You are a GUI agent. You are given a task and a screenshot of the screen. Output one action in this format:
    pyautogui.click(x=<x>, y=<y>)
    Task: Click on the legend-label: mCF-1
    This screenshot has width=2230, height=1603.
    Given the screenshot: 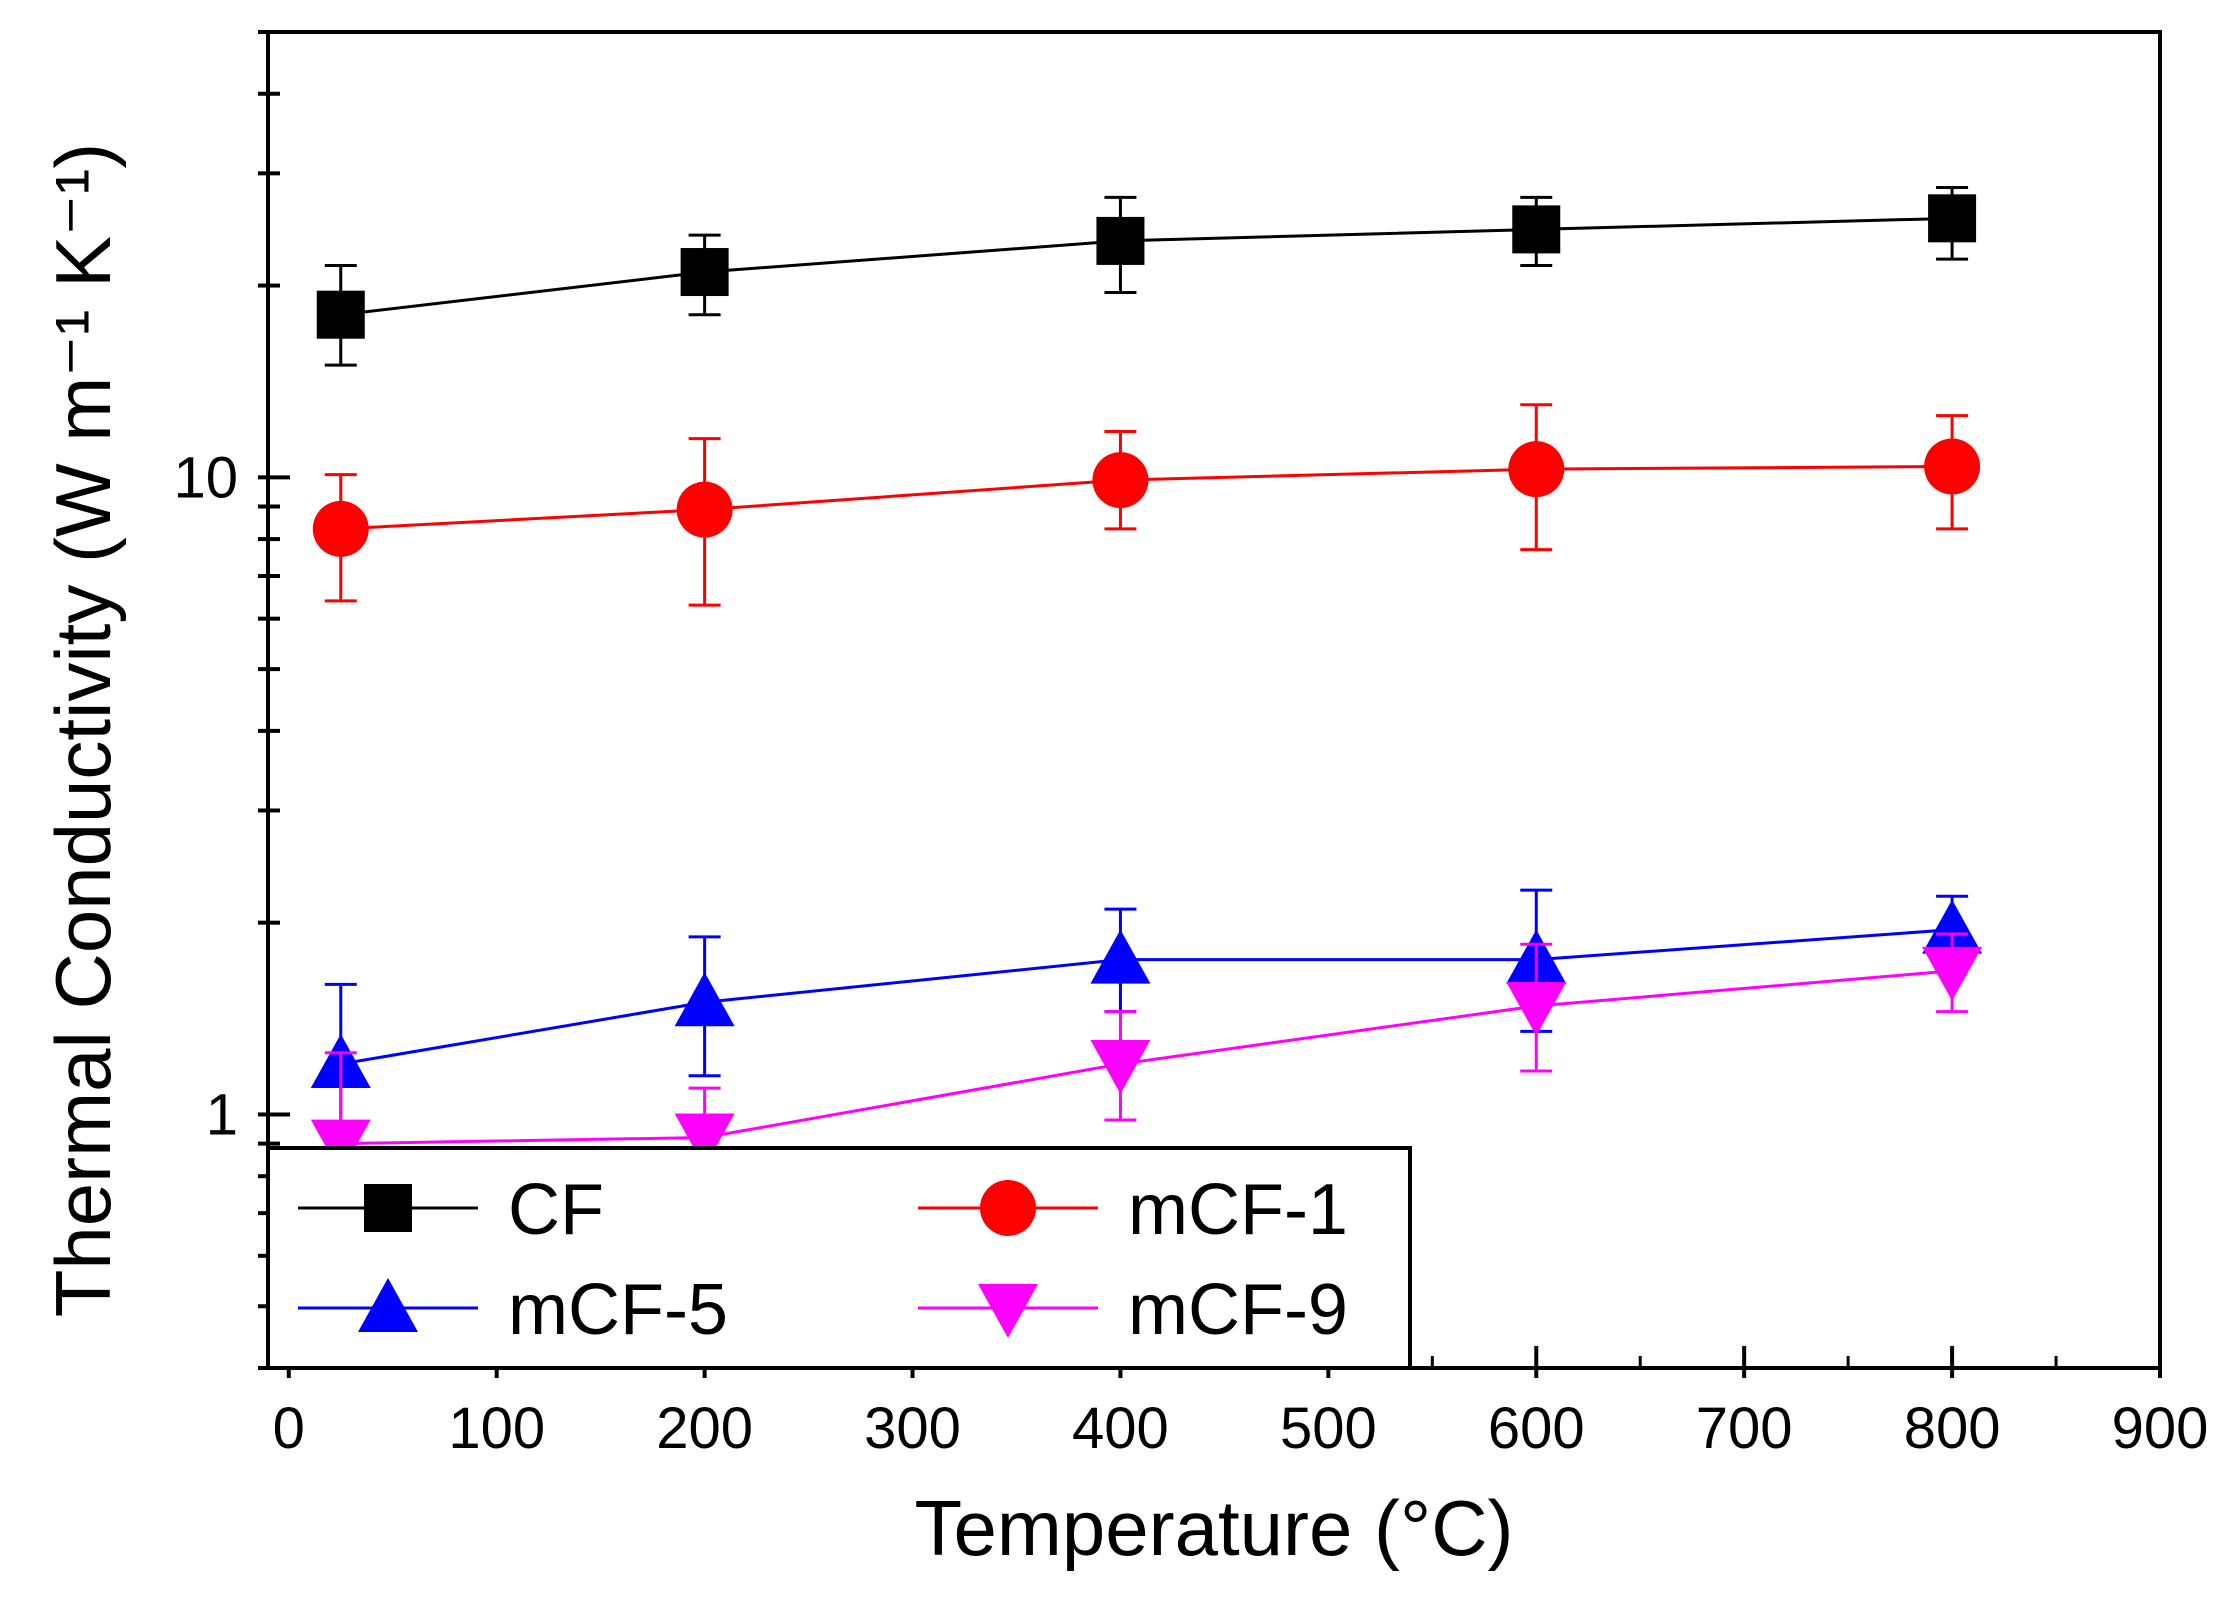 What is the action you would take?
    pyautogui.click(x=1238, y=1210)
    